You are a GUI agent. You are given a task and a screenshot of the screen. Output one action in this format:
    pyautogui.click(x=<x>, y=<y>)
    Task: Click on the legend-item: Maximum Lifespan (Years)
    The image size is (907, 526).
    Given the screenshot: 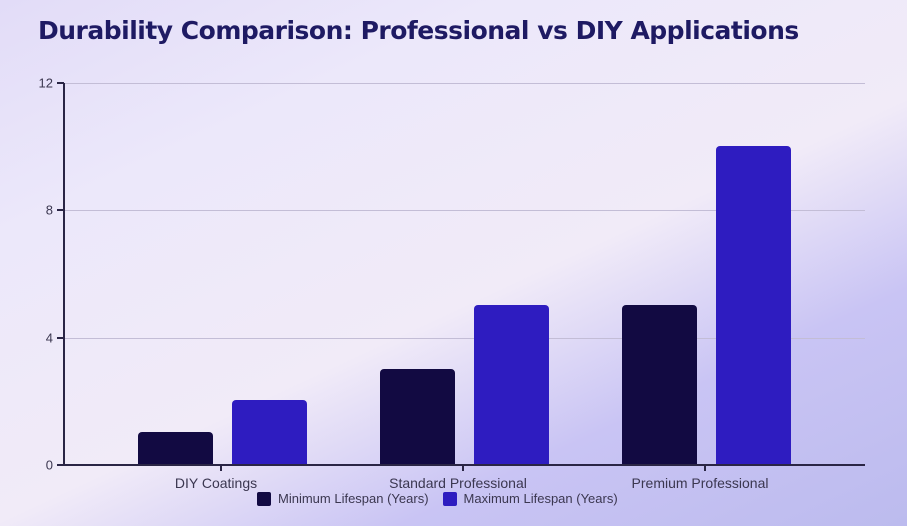 What is the action you would take?
    pyautogui.click(x=530, y=498)
    